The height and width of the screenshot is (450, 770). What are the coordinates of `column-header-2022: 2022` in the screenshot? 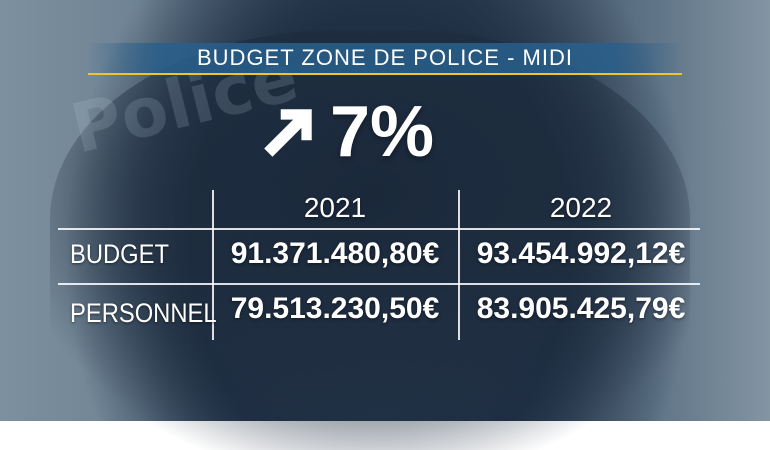 It's located at (581, 207).